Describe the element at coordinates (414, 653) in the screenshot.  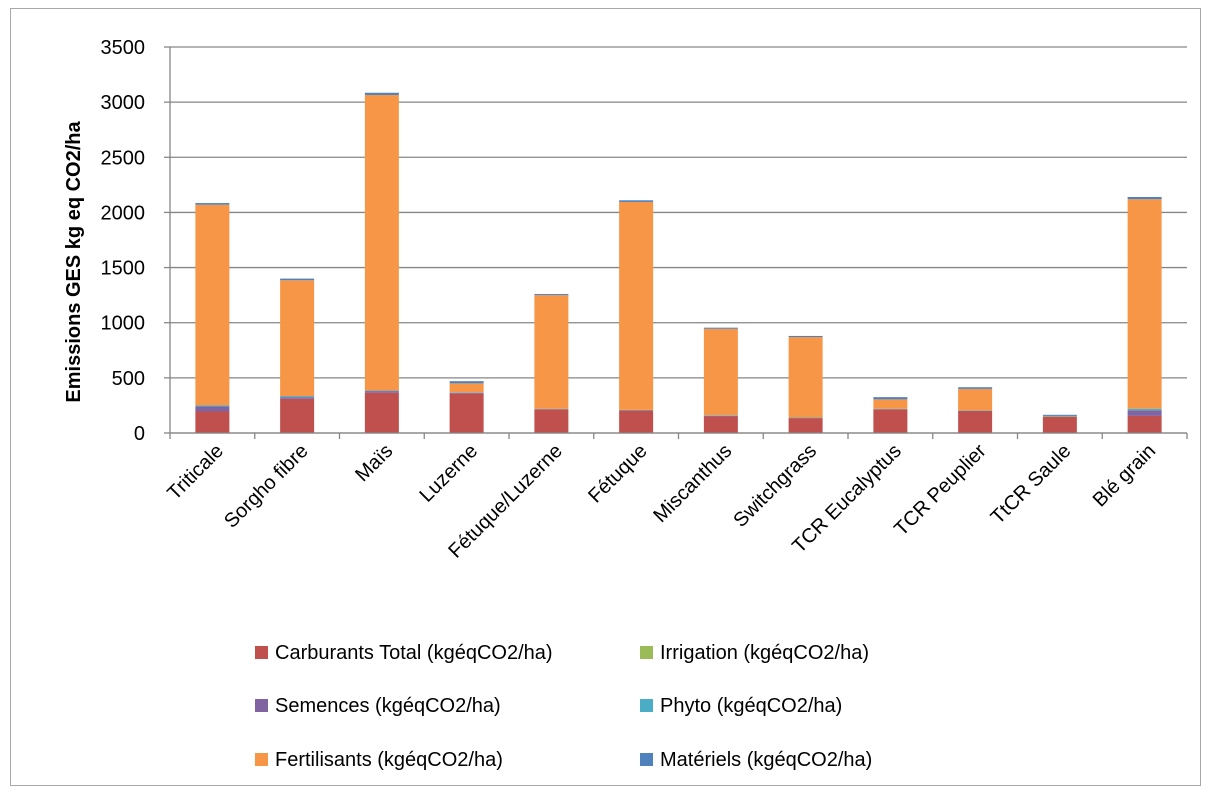
I see `legend-label: Carburants Total (kgéqCO2/ha)` at that location.